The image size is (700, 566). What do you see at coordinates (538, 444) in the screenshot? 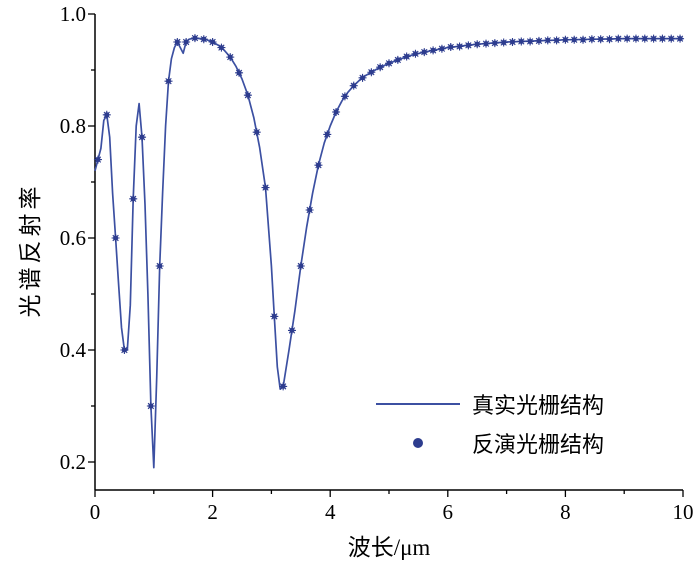
I see `legend-label-inverted-grating: 反演光栅结构` at bounding box center [538, 444].